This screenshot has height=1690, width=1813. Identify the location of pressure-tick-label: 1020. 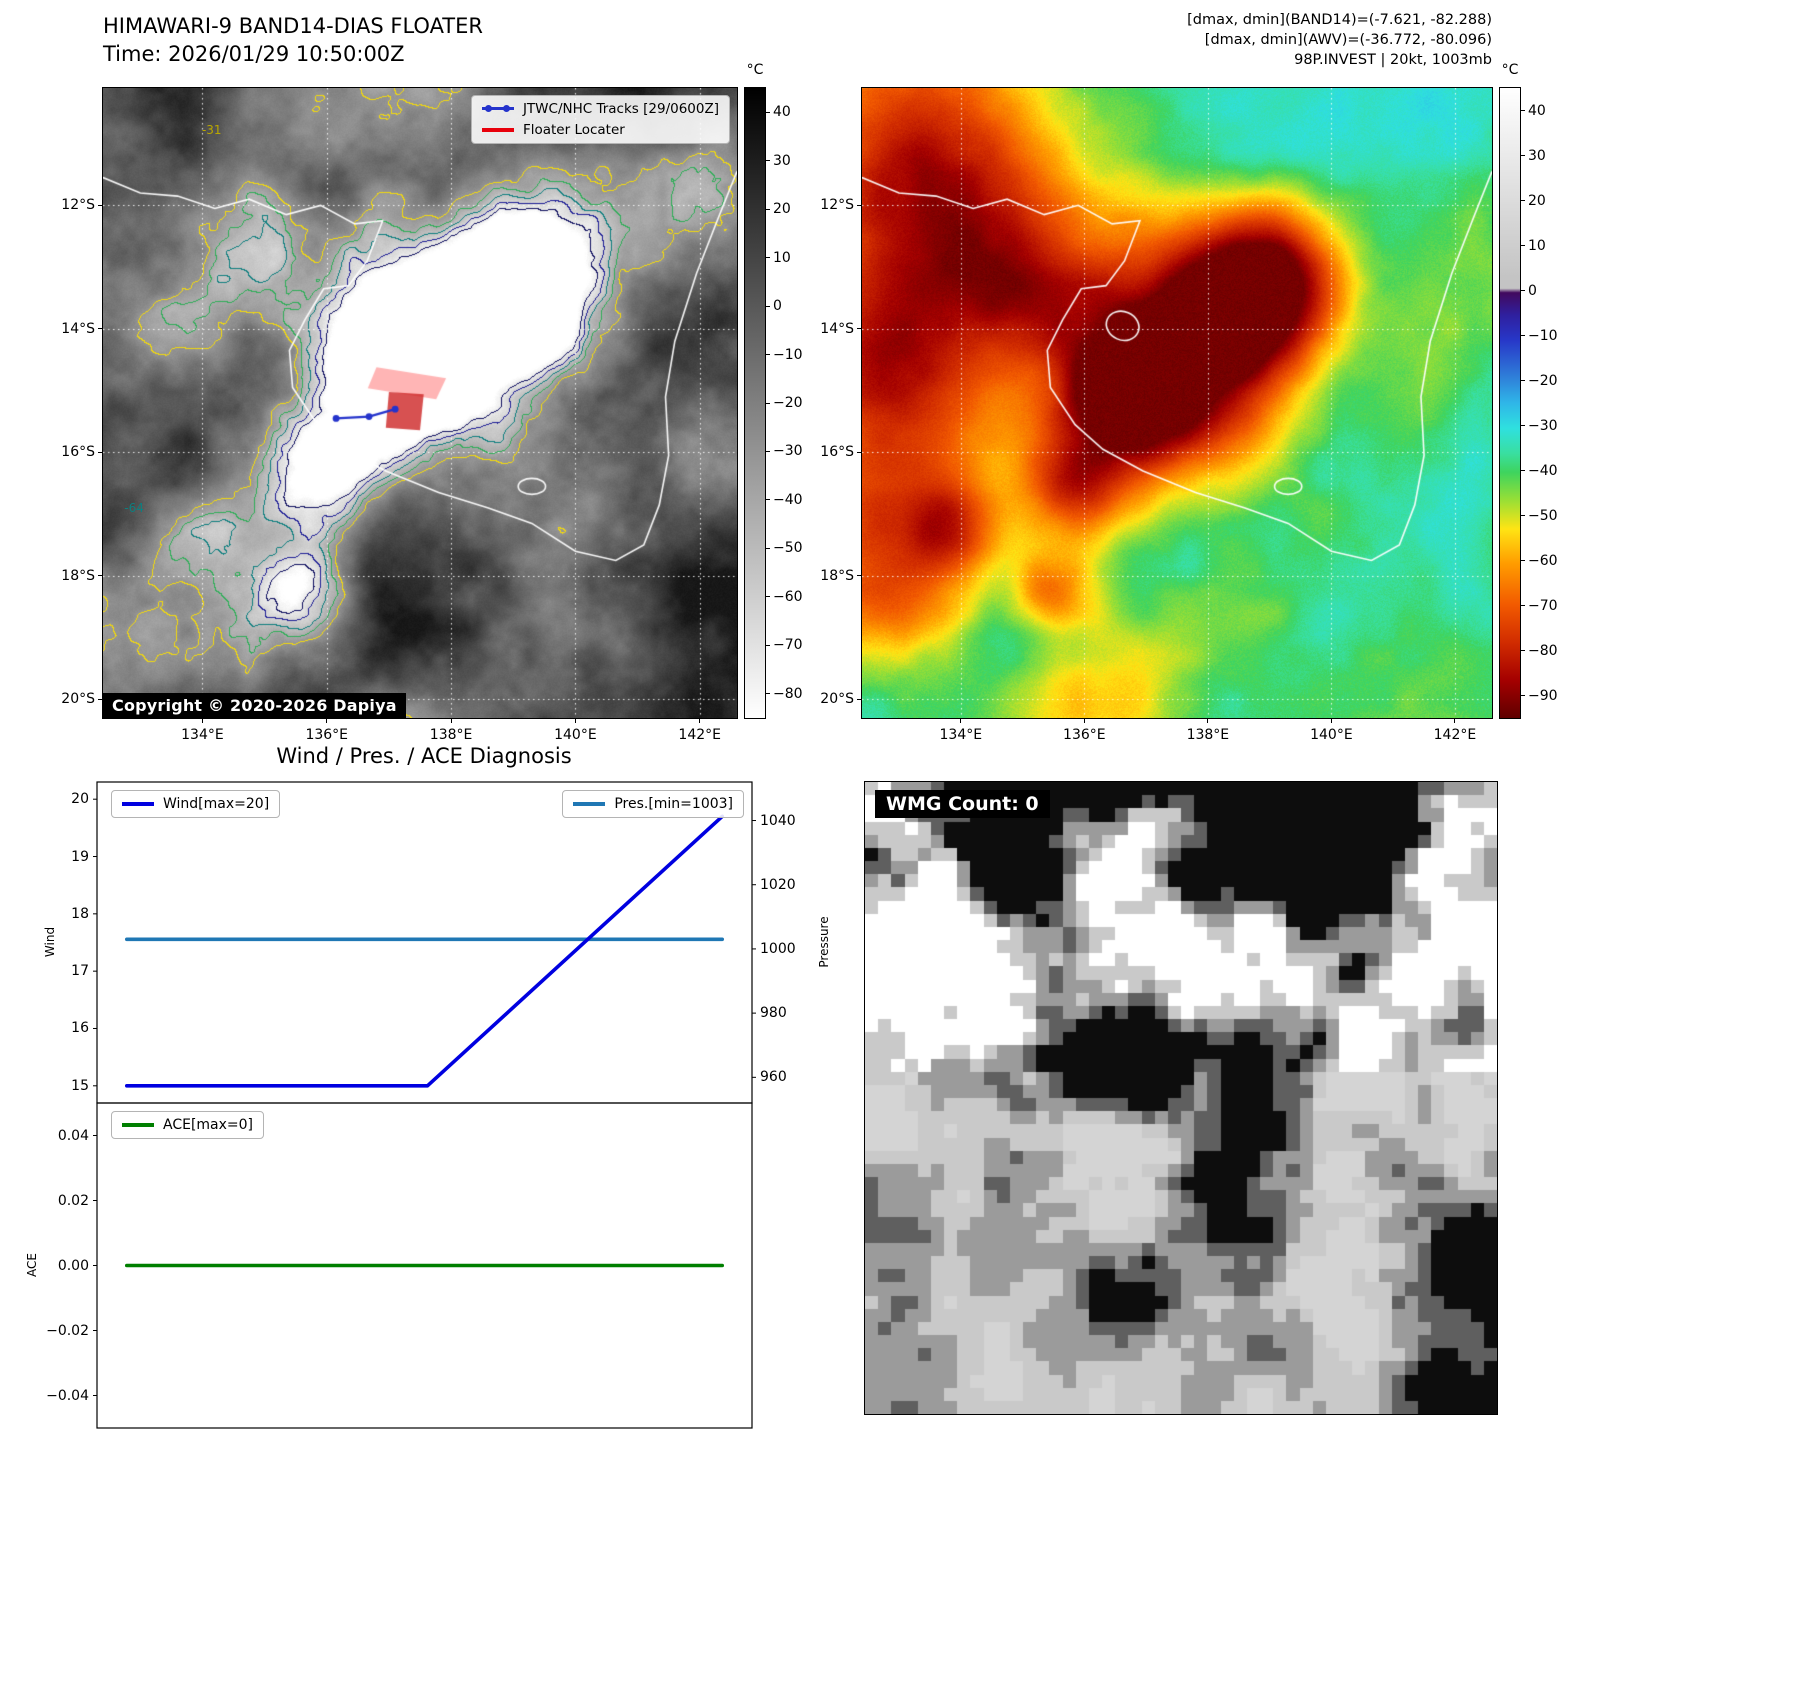
(778, 884).